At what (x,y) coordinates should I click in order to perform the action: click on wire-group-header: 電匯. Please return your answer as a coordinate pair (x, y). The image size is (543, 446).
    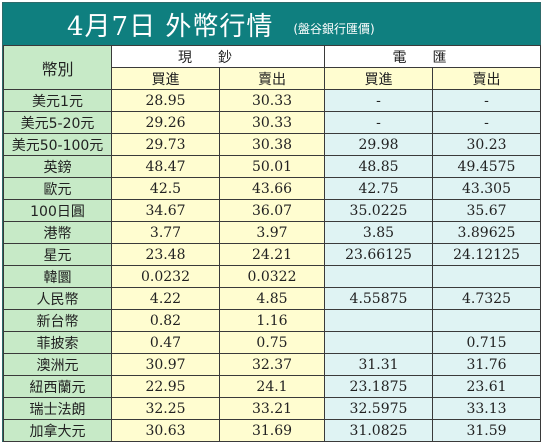
    Looking at the image, I should click on (432, 56).